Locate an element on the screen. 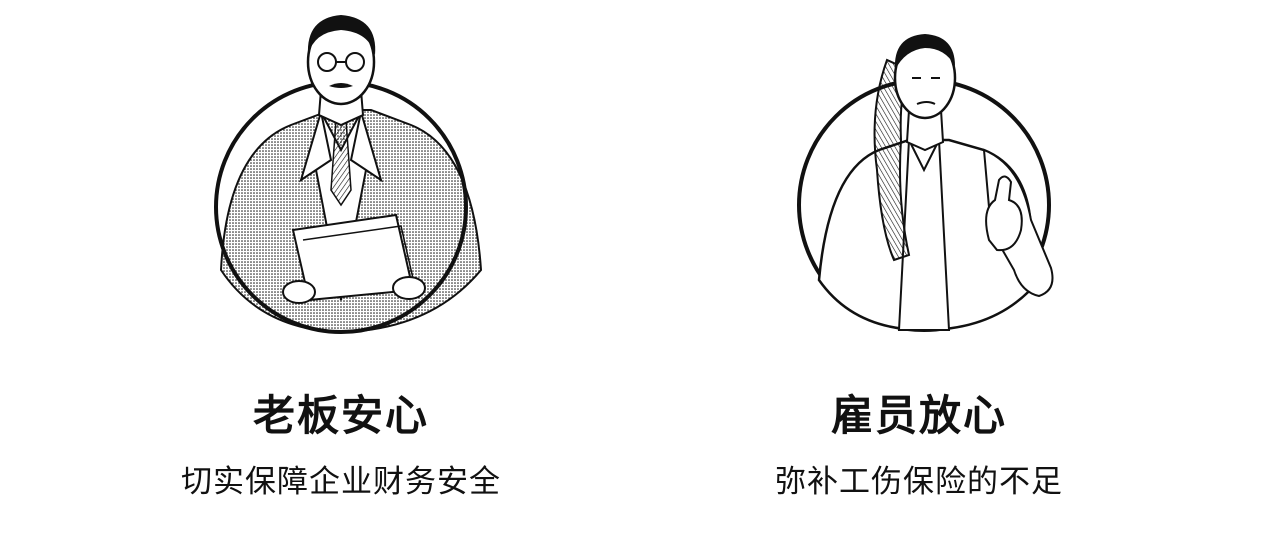 The image size is (1280, 548). feature-subtitle: 切实保障企业财务安全 is located at coordinates (341, 482).